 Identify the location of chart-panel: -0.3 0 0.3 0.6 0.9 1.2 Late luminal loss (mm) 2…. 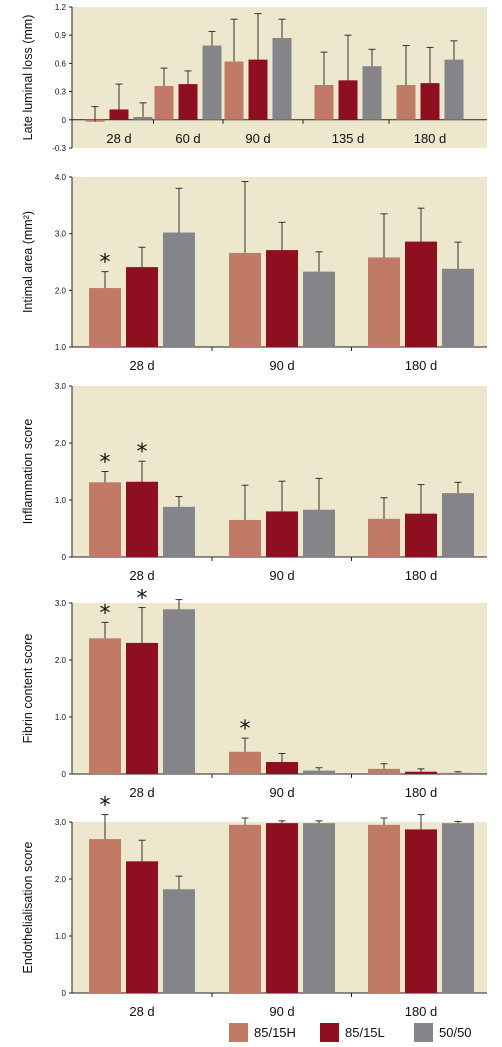
(254, 78).